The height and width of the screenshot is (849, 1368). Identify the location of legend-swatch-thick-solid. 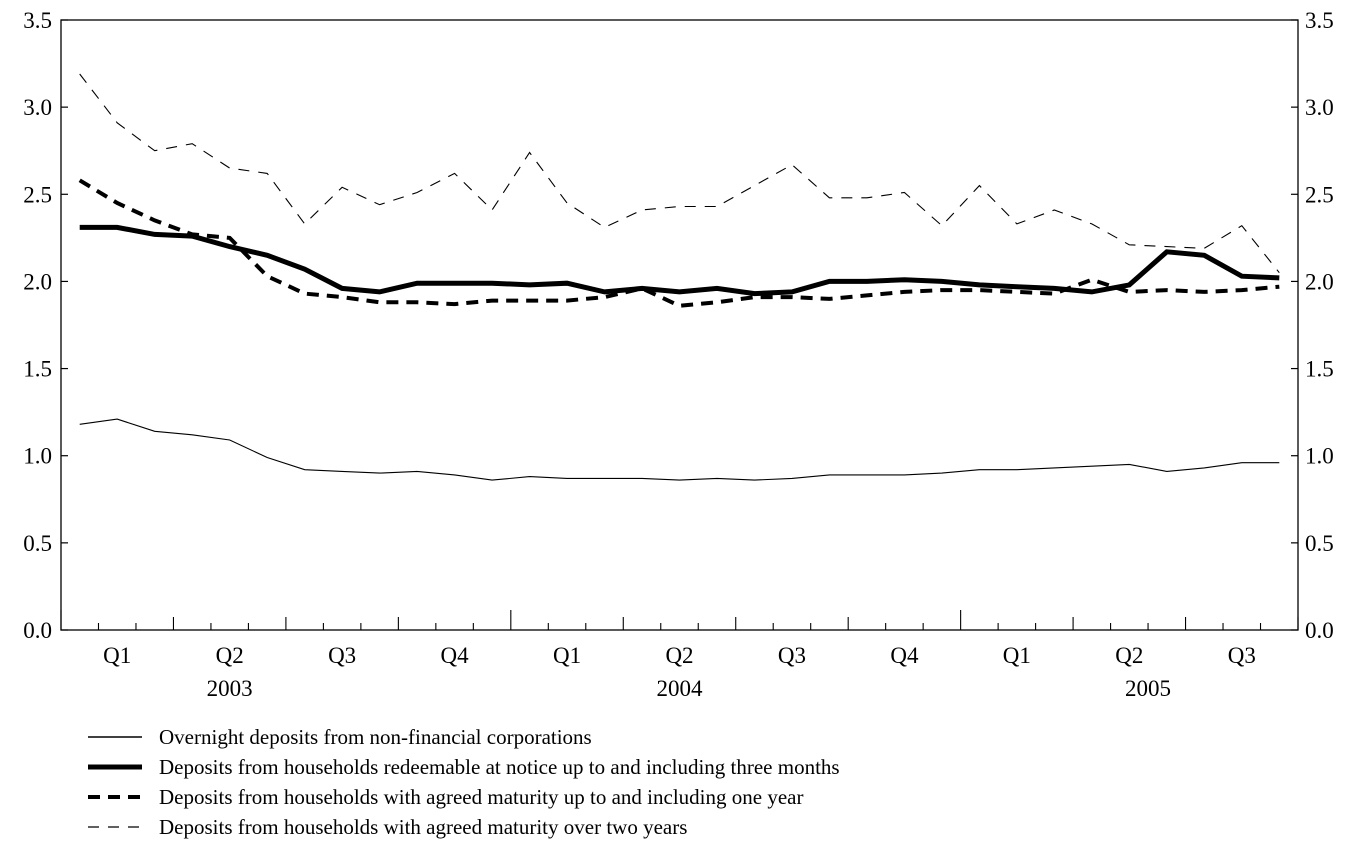
(115, 767).